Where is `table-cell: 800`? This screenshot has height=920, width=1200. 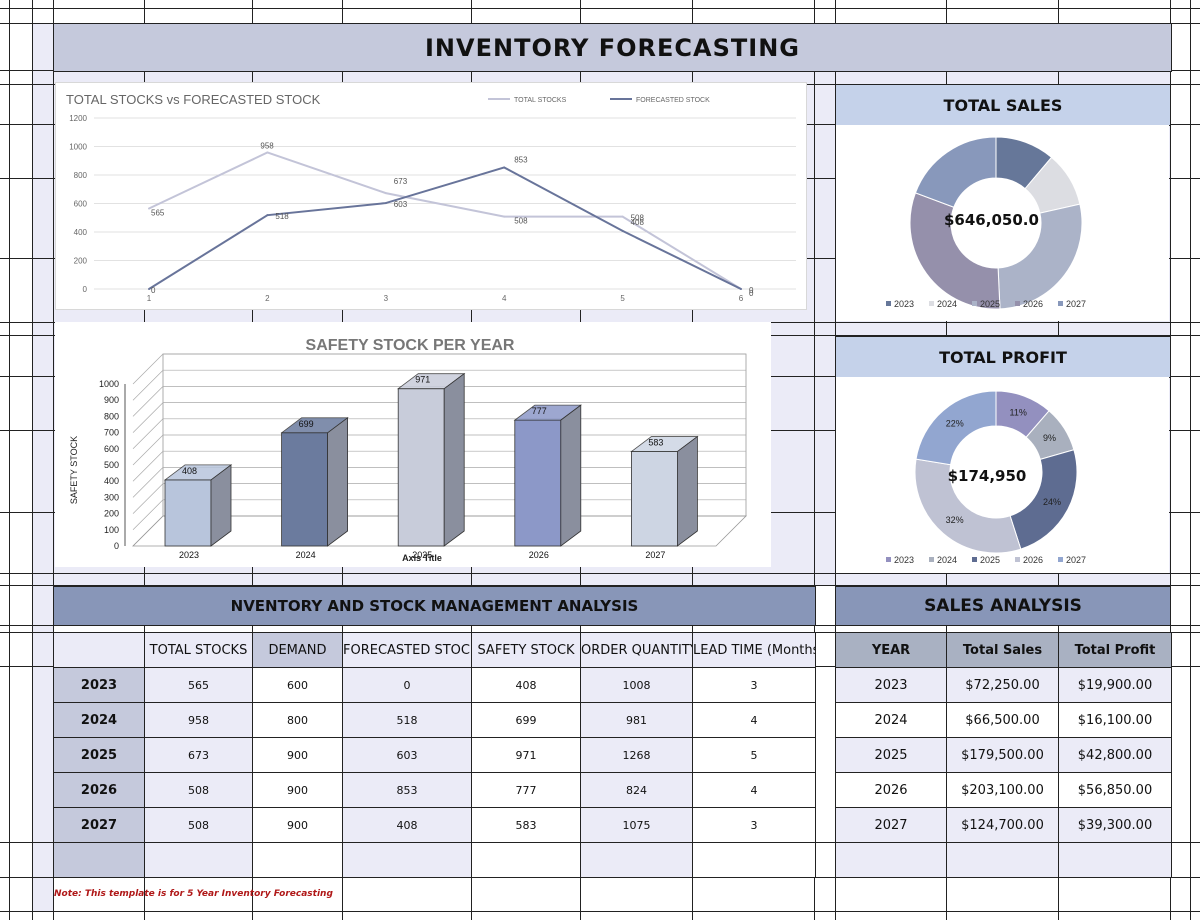
table-cell: 800 is located at coordinates (297, 720).